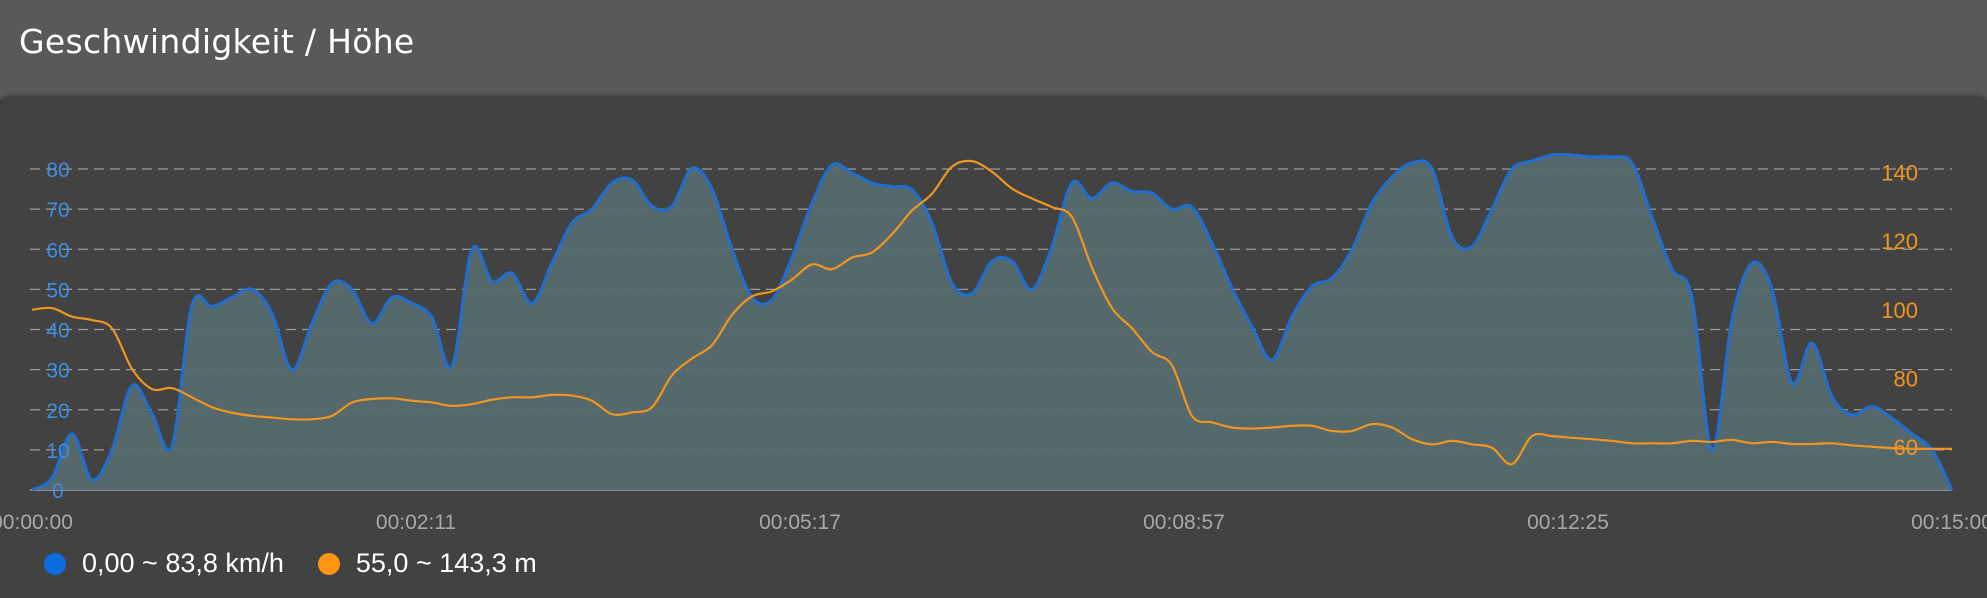  I want to click on left-axis-tick-label: 50, so click(57, 290).